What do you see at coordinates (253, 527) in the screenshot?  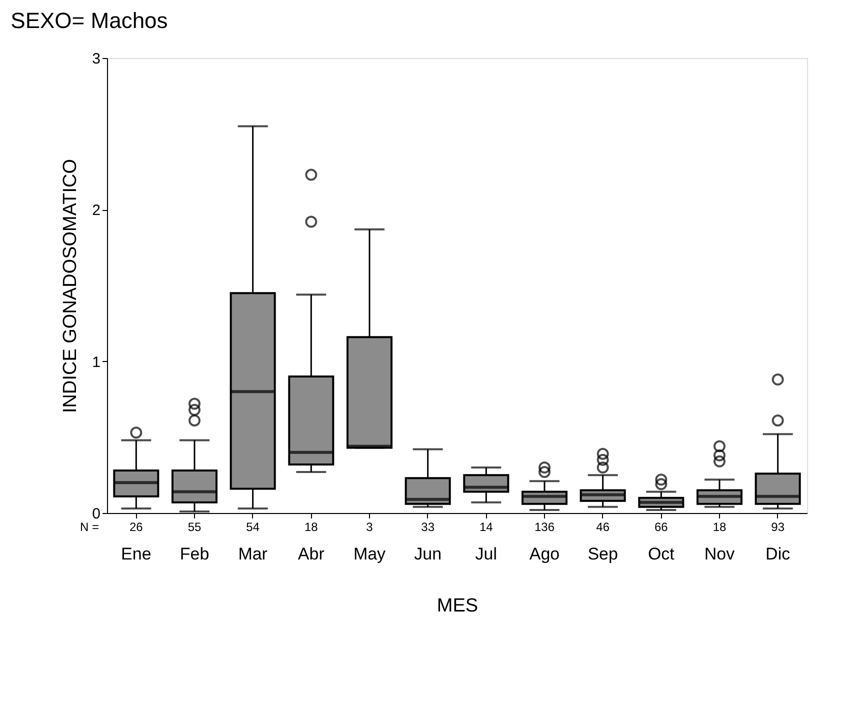 I see `text: 54` at bounding box center [253, 527].